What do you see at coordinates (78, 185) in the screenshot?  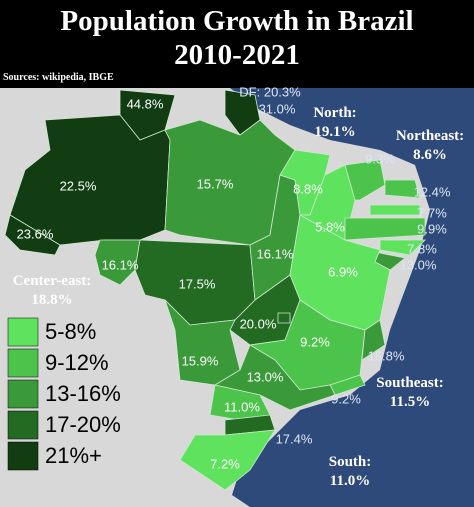 I see `state-label: 22.5%` at bounding box center [78, 185].